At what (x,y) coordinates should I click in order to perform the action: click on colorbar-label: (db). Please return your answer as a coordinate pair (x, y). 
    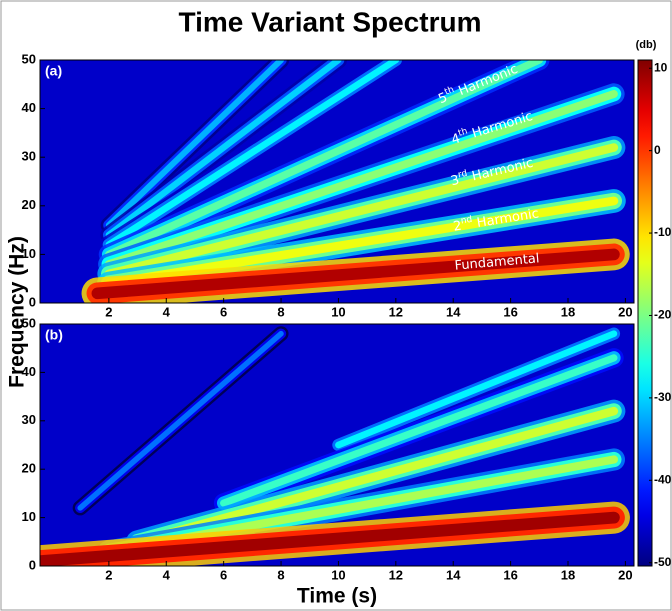
    Looking at the image, I should click on (646, 45).